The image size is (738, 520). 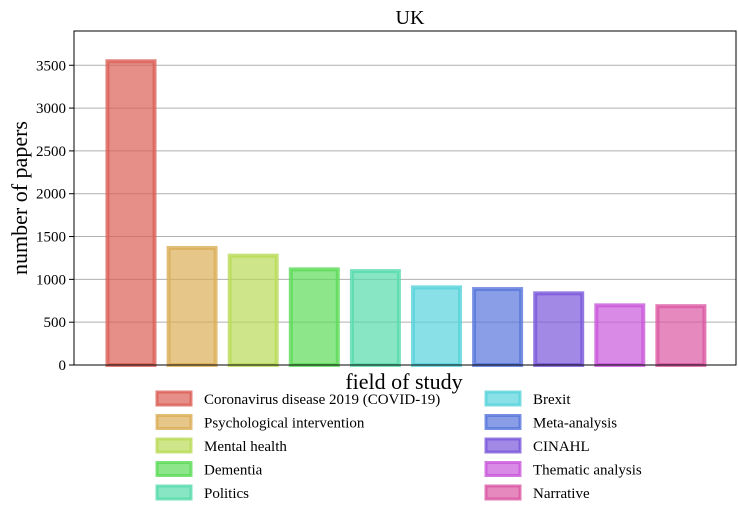 What do you see at coordinates (587, 471) in the screenshot?
I see `legend-label: Thematic analysis` at bounding box center [587, 471].